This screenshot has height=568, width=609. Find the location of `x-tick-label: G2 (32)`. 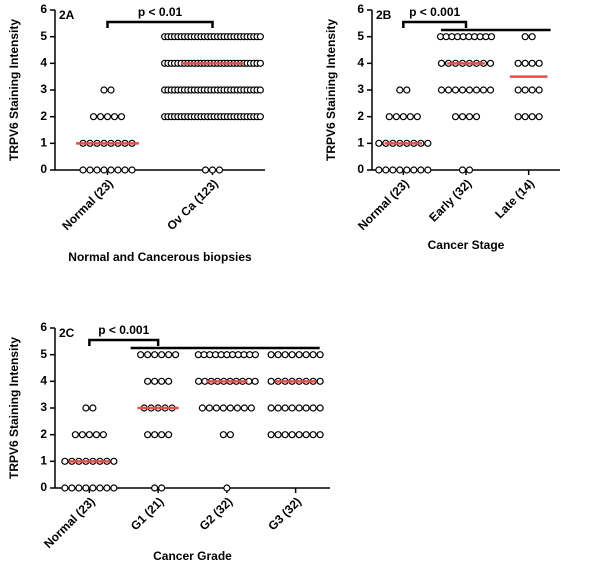

x-tick-label: G2 (32) is located at coordinates (216, 513).